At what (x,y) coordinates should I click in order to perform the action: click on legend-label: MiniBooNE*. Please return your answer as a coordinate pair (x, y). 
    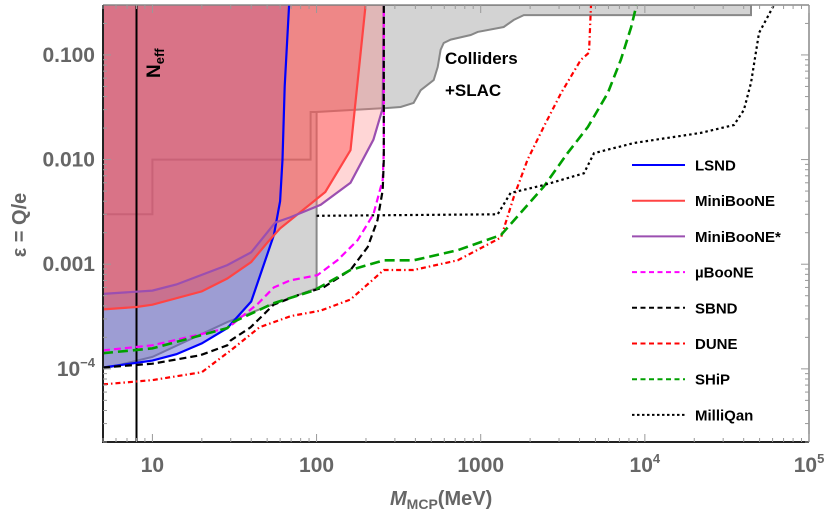
    Looking at the image, I should click on (738, 237).